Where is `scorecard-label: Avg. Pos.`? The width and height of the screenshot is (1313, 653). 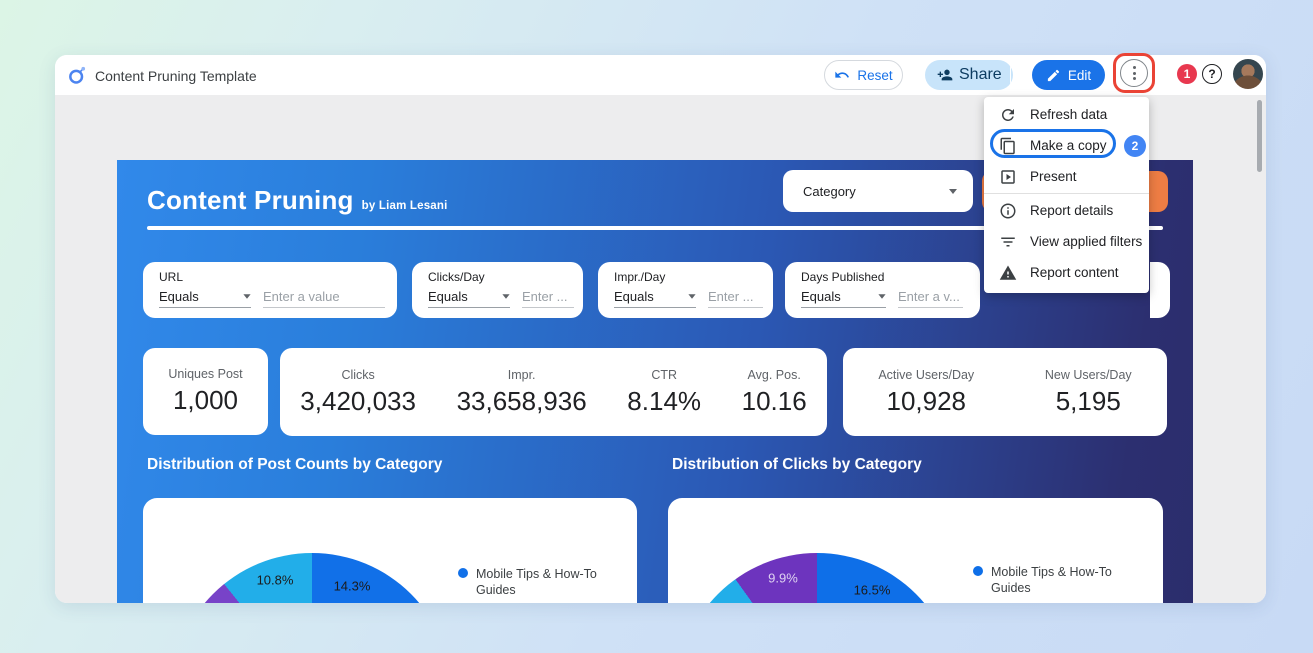
scorecard-label: Avg. Pos. is located at coordinates (774, 374).